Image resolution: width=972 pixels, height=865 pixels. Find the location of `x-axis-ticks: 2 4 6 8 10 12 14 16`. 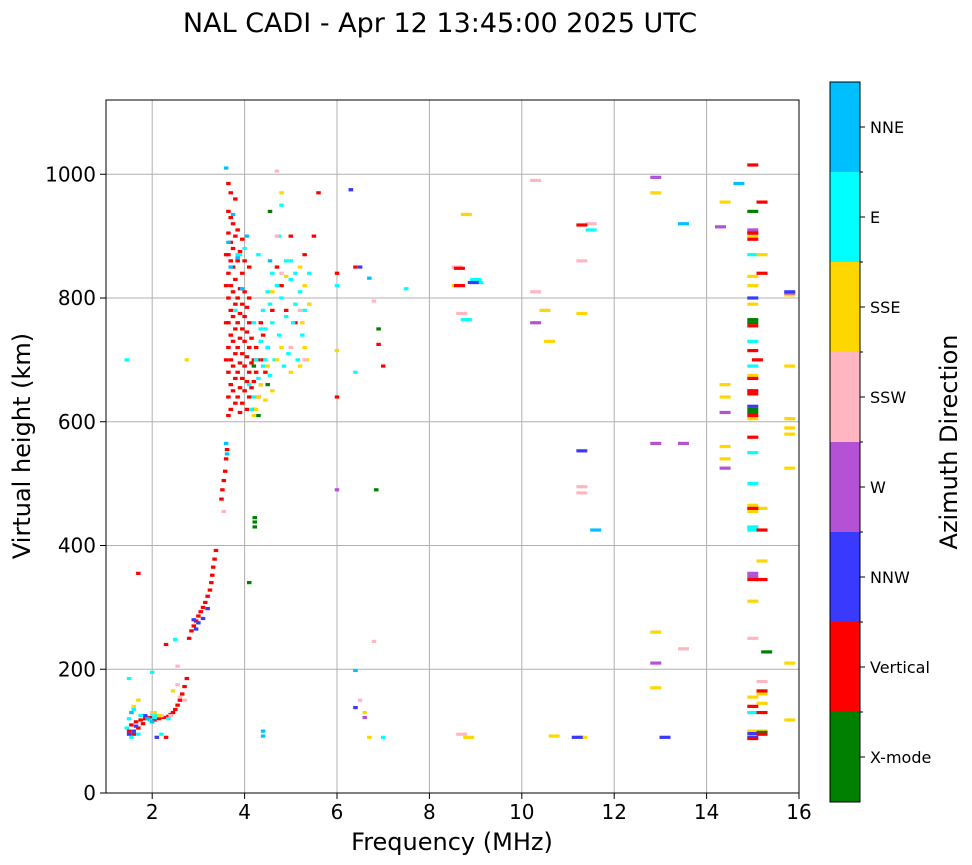

x-axis-ticks: 2 4 6 8 10 12 14 16 is located at coordinates (479, 808).